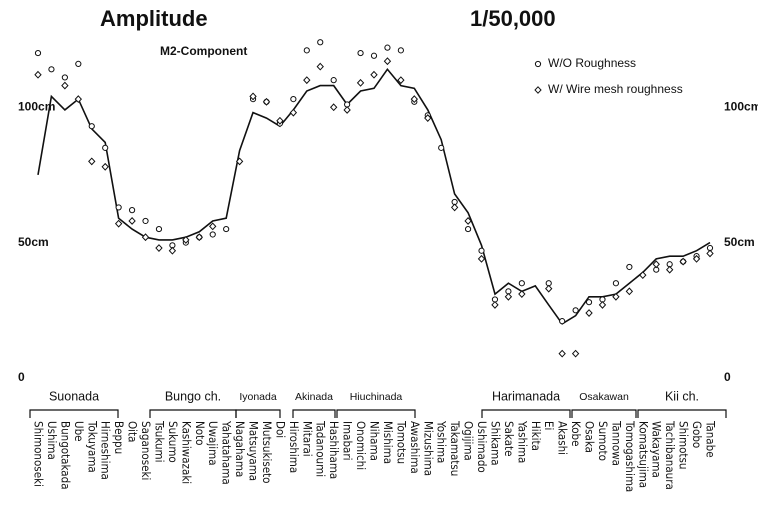 This screenshot has height=520, width=758. I want to click on x-tick-label: Gobo, so click(697, 434).